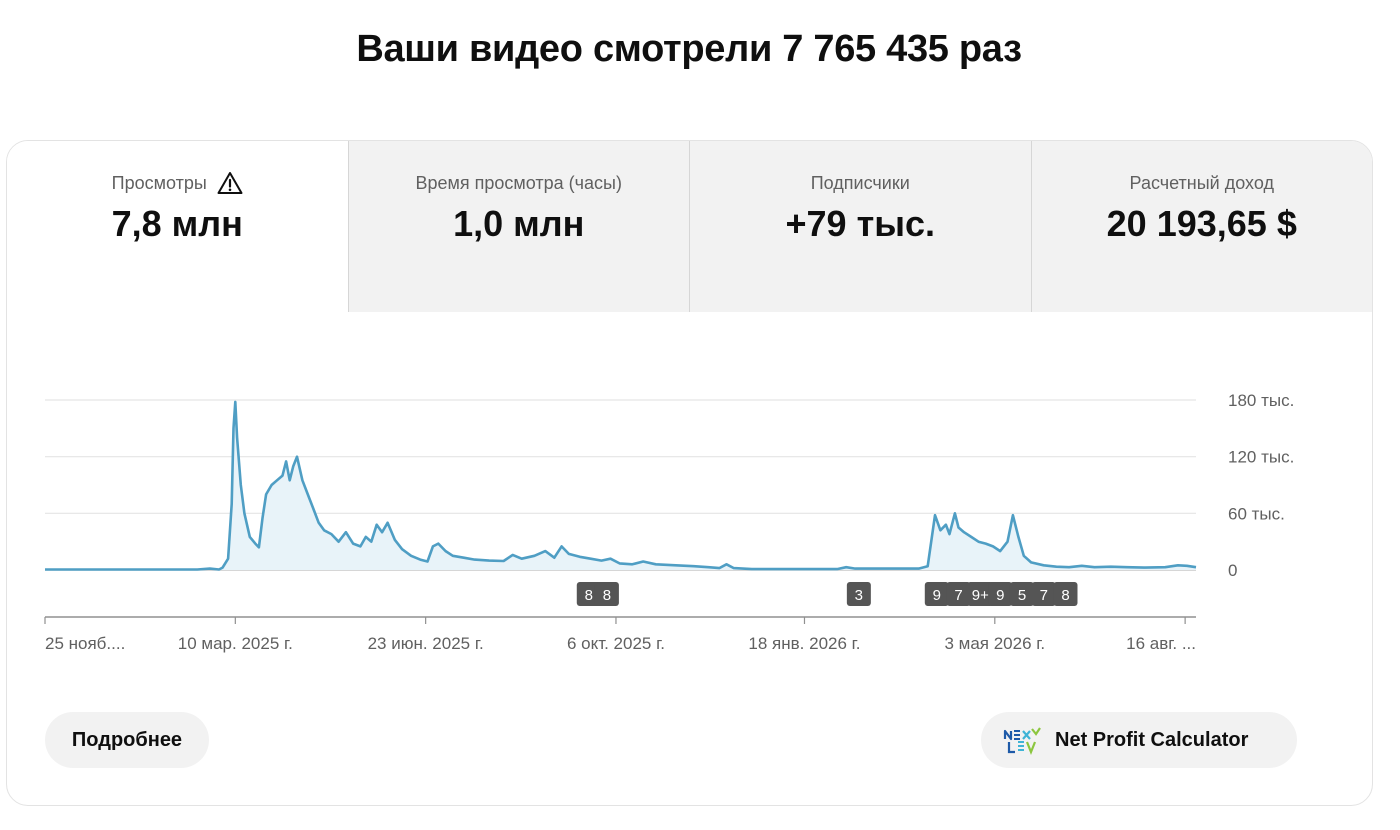  I want to click on tab-value: 1,0 млн, so click(519, 223).